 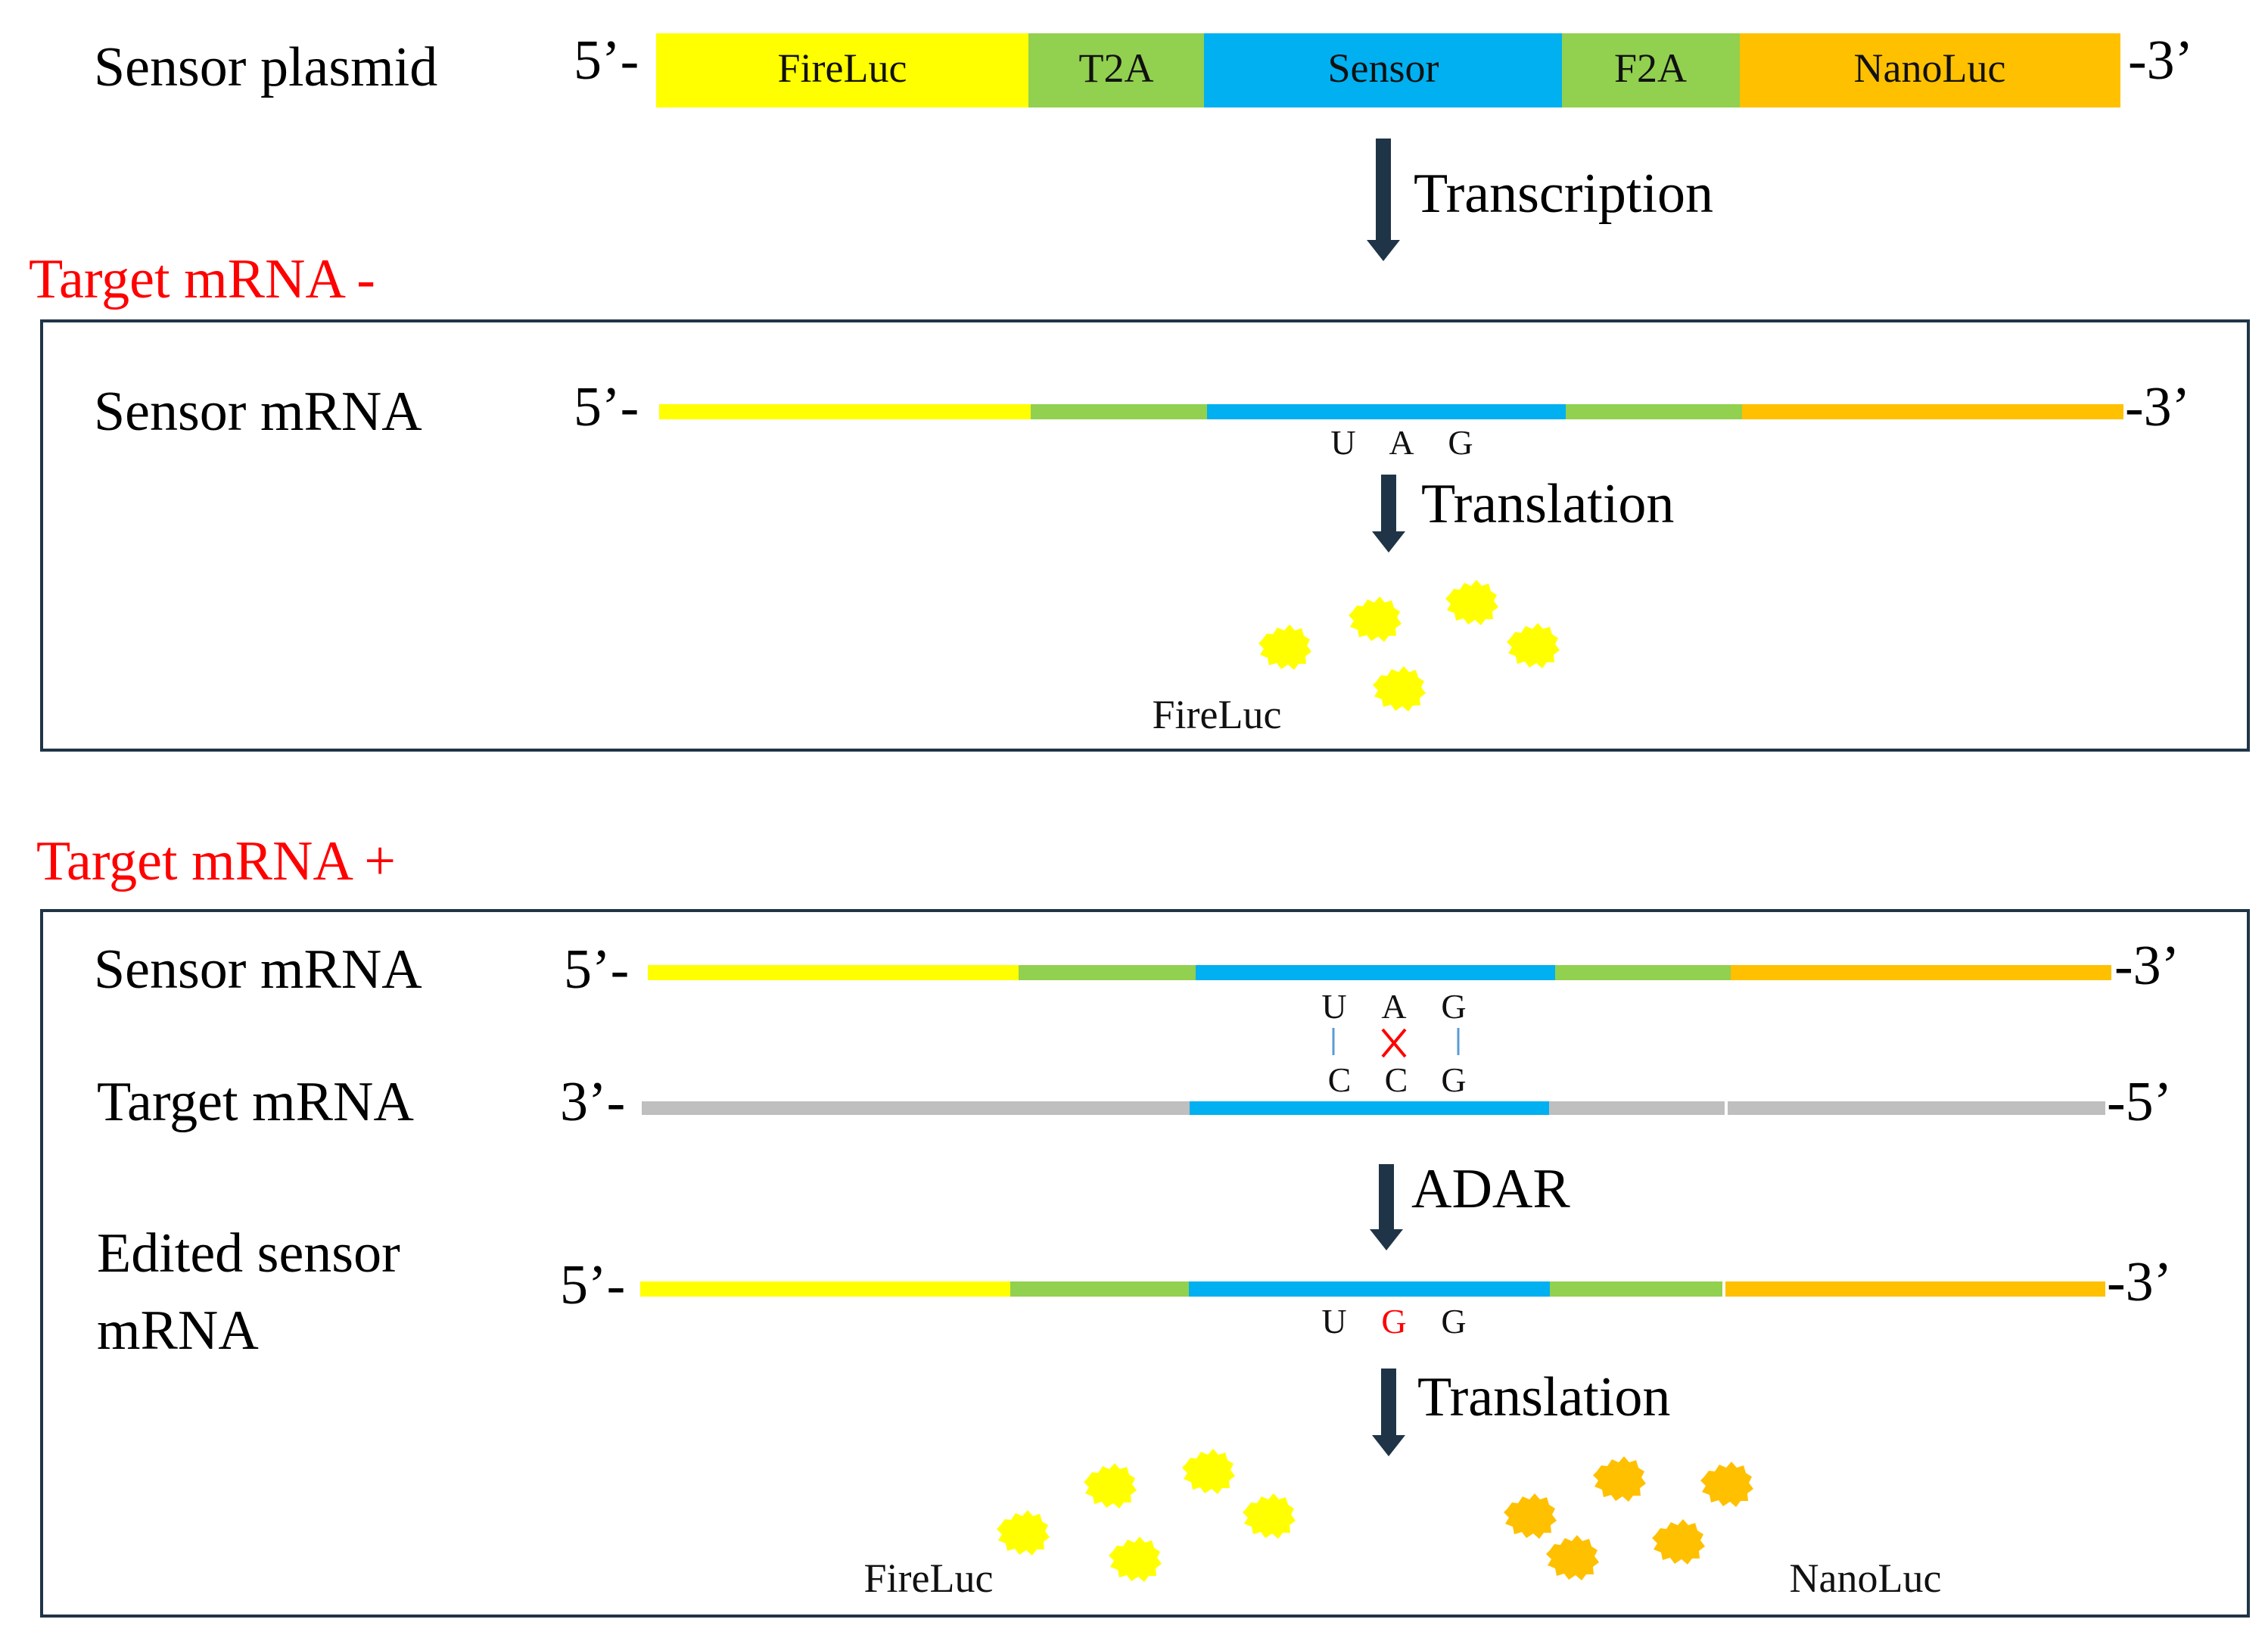 I want to click on plasmid-segment-fireluc, so click(x=842, y=70).